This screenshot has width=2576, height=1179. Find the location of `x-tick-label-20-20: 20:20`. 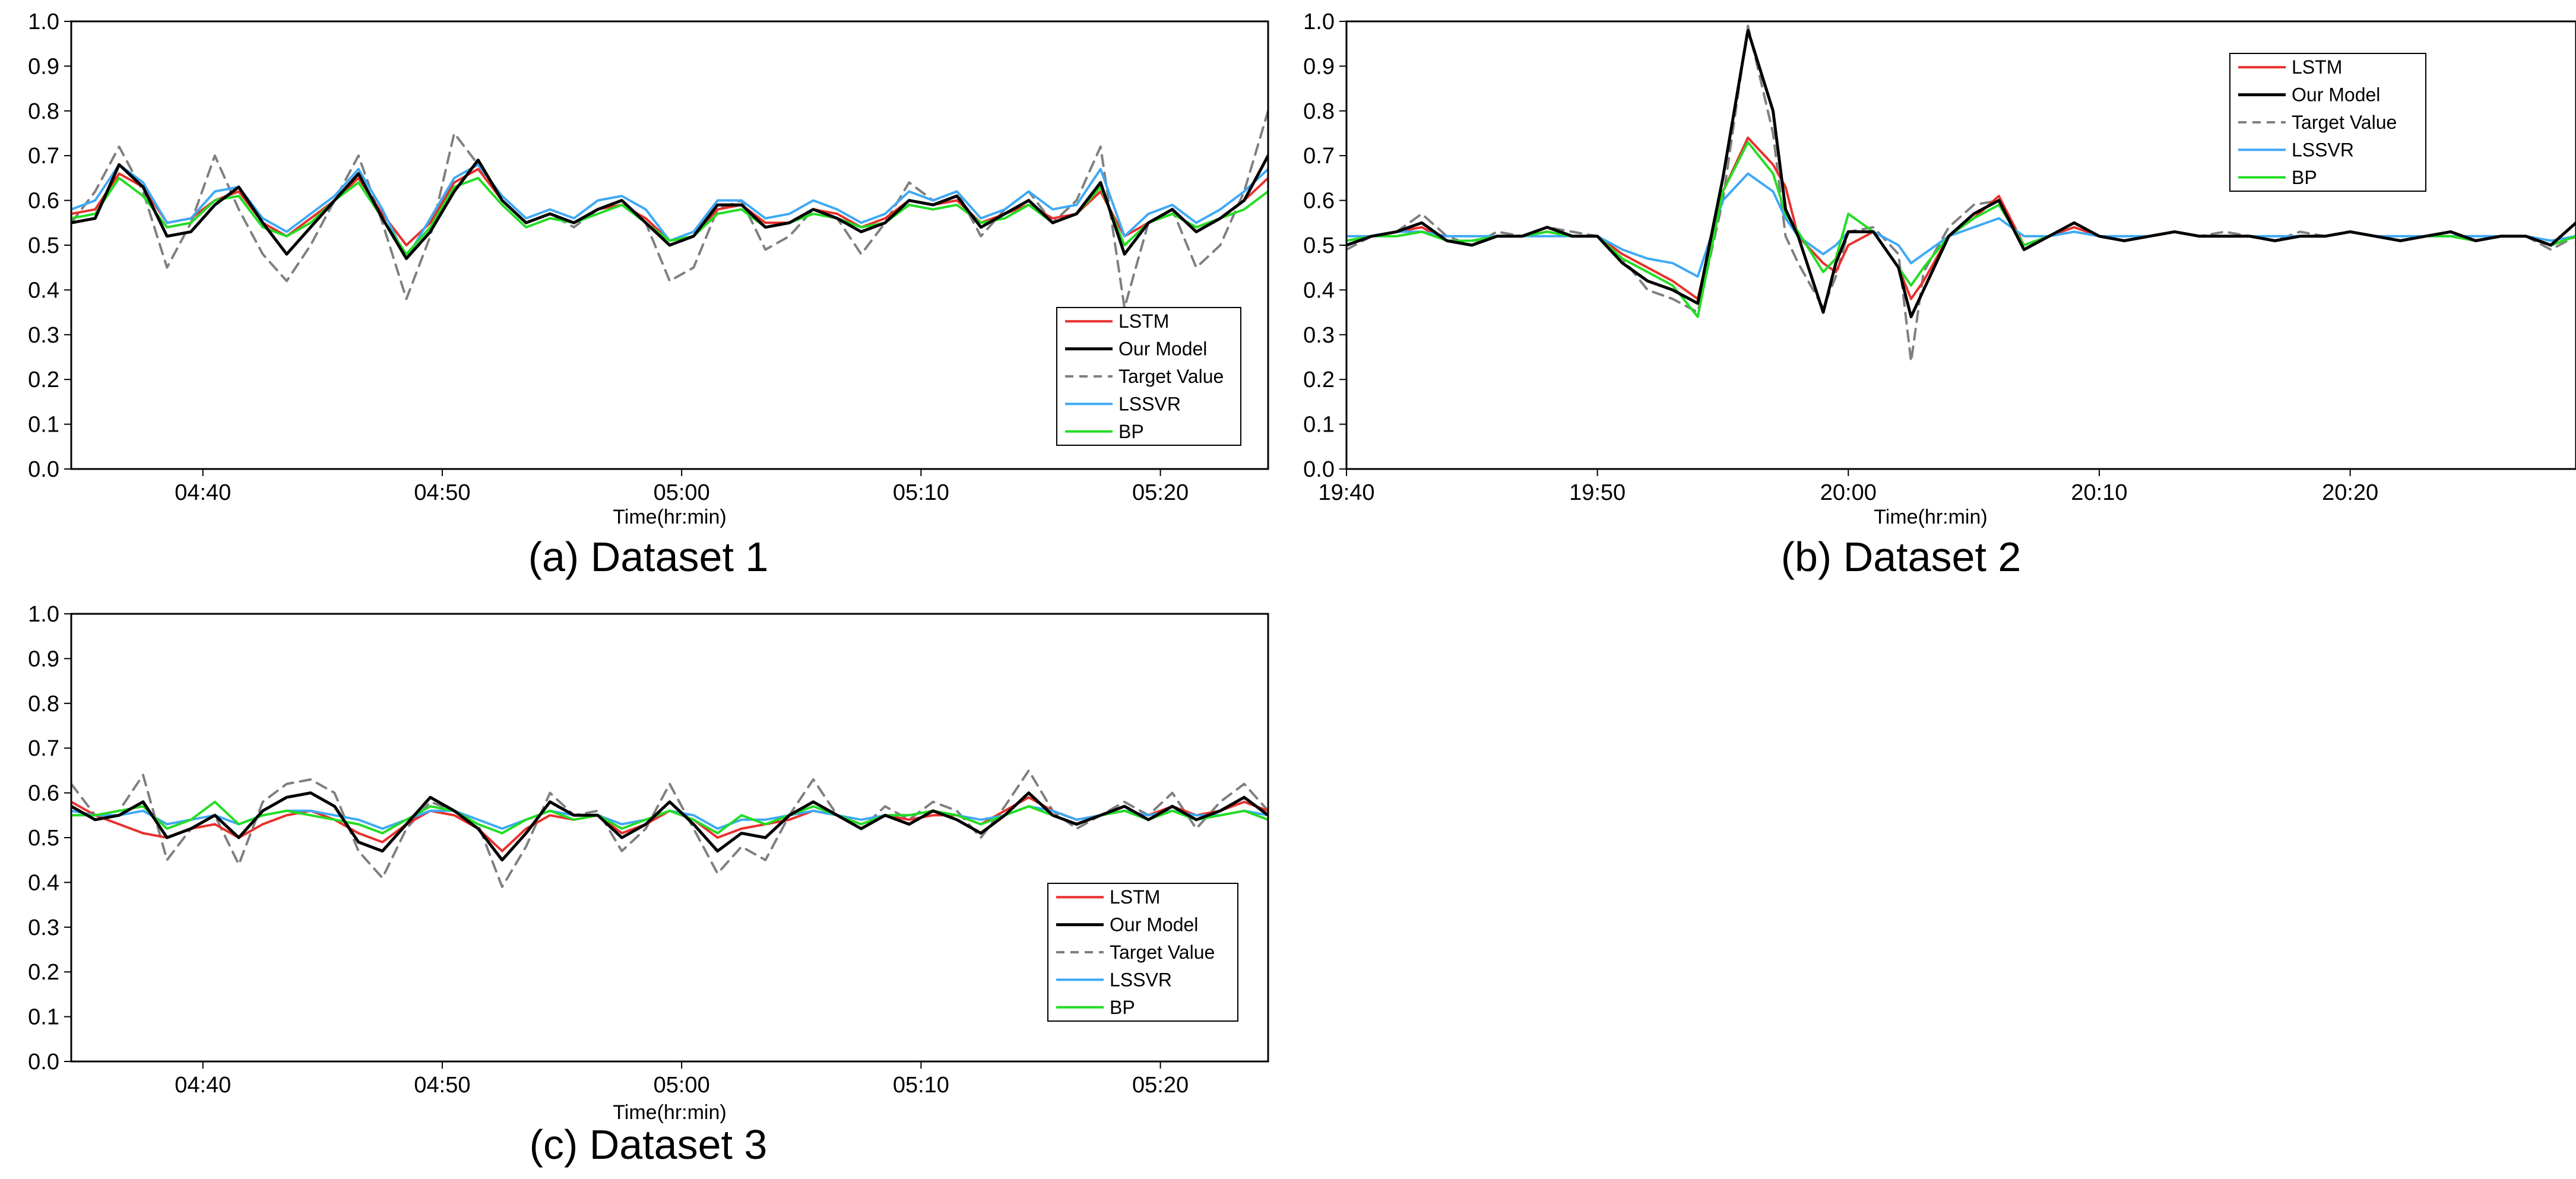

x-tick-label-20-20: 20:20 is located at coordinates (2350, 493).